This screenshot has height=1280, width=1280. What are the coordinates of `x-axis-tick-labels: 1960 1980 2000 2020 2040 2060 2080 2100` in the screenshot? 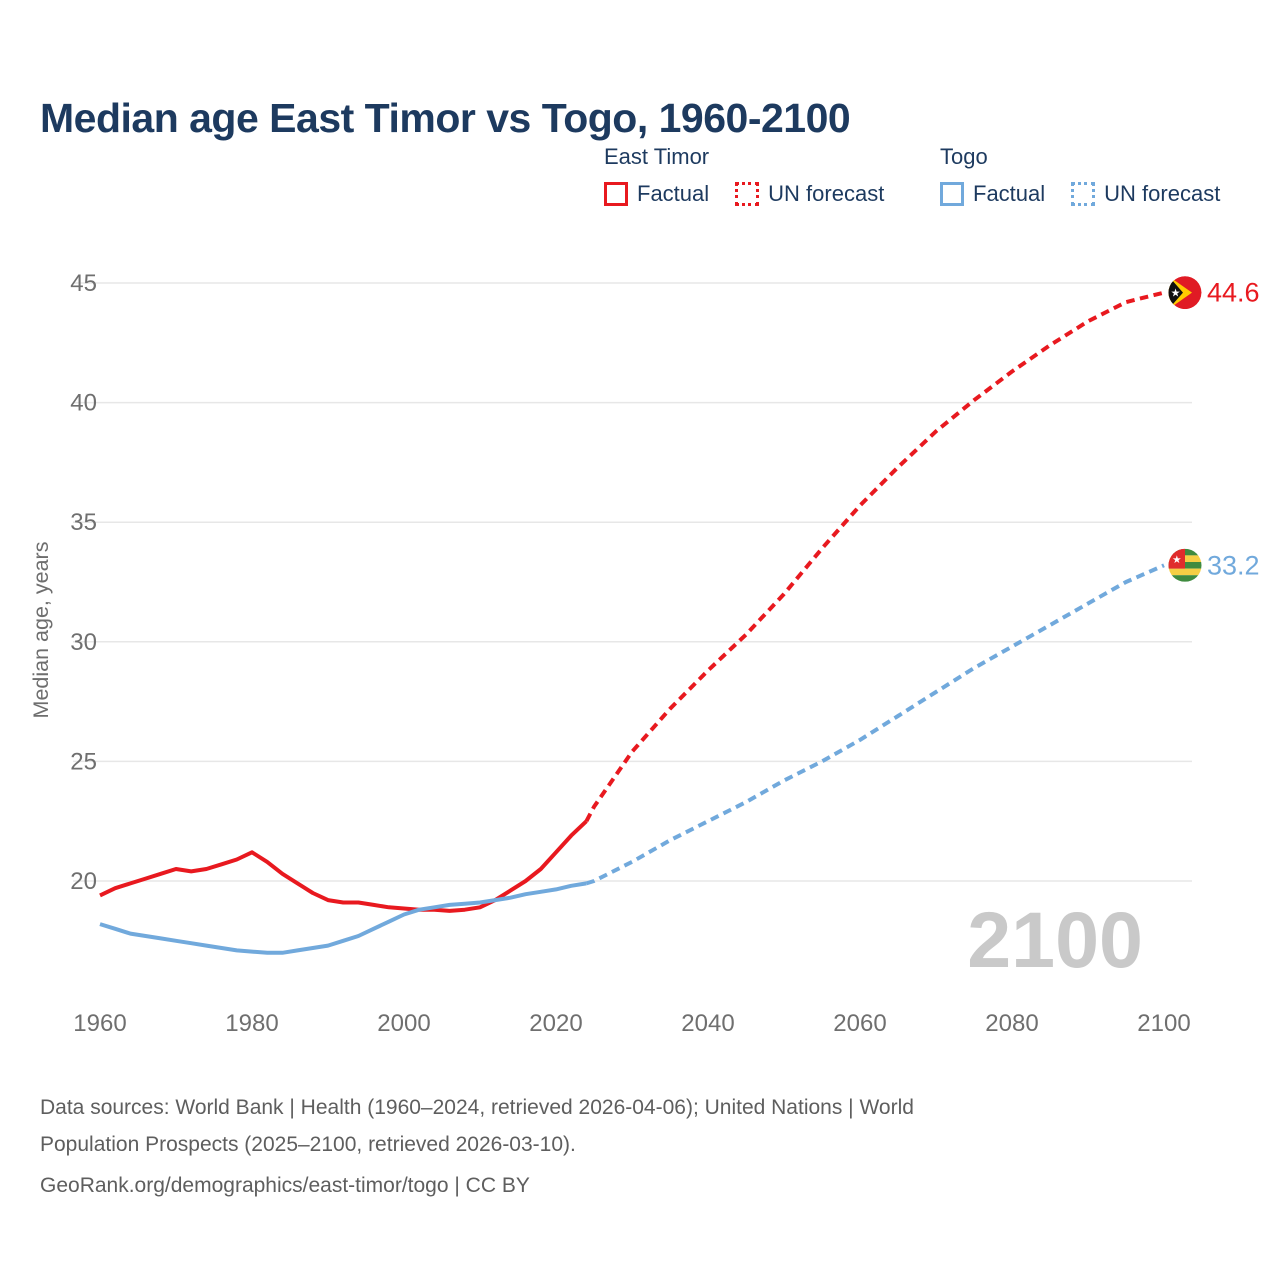 It's located at (631, 1023).